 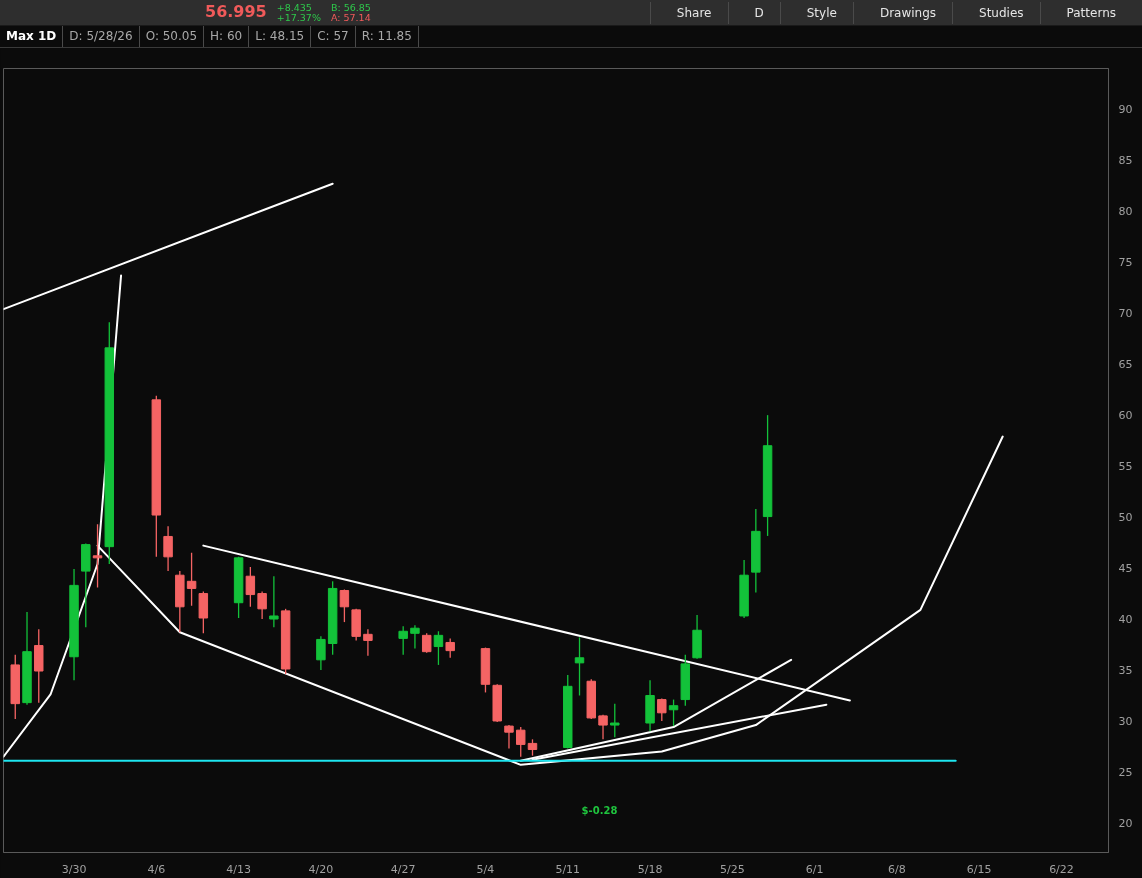 I want to click on text: L: 48.15, so click(x=280, y=36).